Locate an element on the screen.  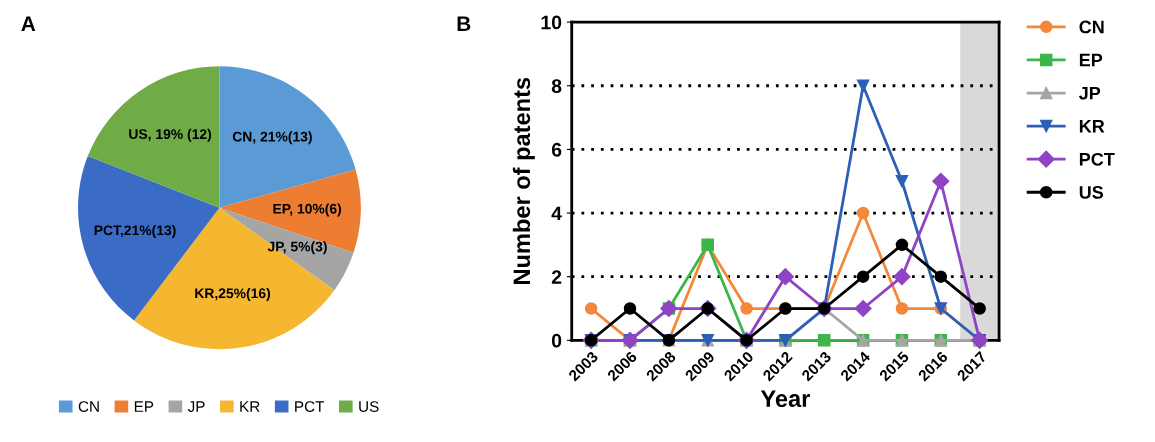
y-axis-title: Number of patents is located at coordinates (523, 180).